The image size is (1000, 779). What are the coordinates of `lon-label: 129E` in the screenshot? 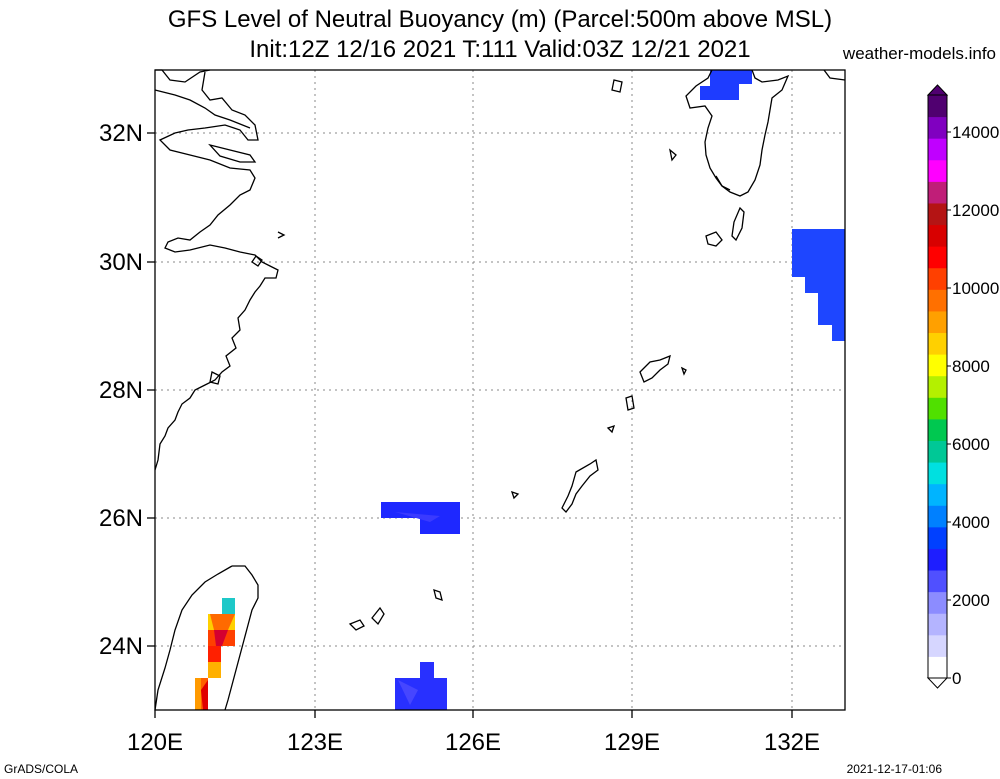 It's located at (632, 742).